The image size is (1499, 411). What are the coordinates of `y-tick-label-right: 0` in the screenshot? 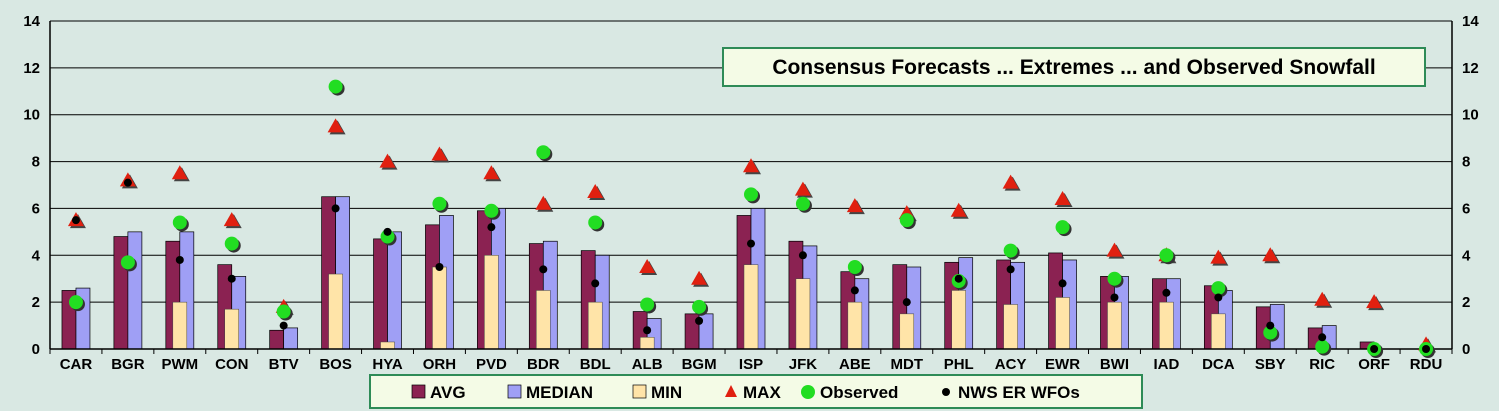 It's located at (1466, 349).